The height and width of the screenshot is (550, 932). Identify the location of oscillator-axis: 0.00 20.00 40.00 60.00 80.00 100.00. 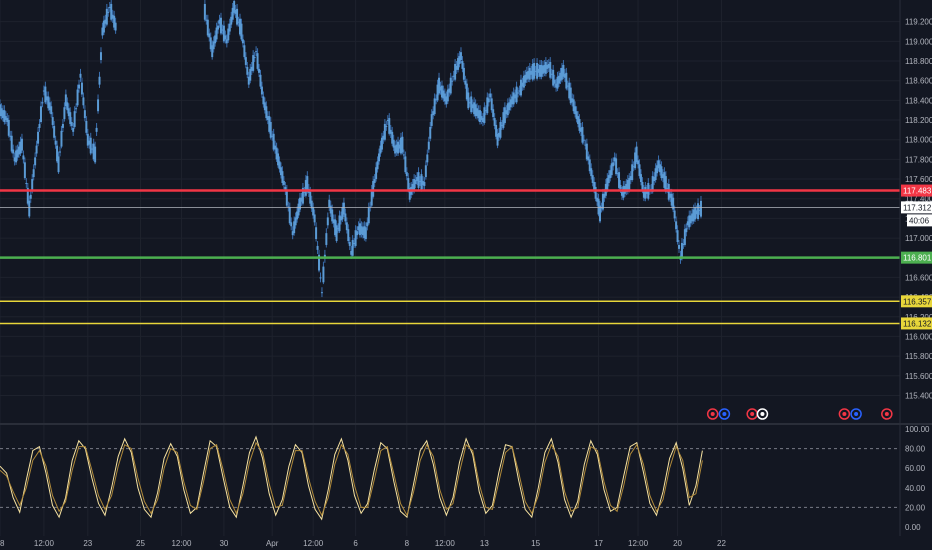
(917, 478).